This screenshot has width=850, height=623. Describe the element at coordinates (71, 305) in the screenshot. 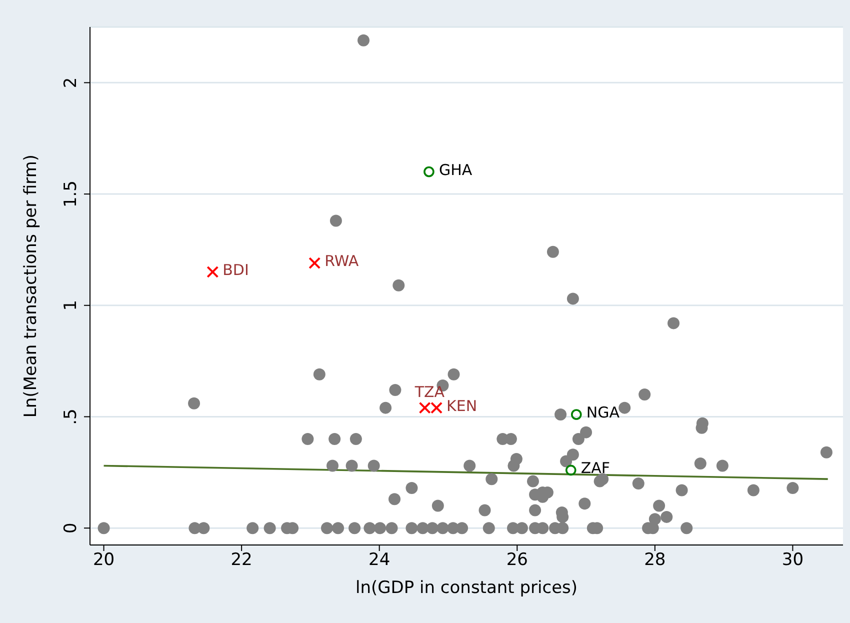

I see `y-tick-label: 1` at that location.